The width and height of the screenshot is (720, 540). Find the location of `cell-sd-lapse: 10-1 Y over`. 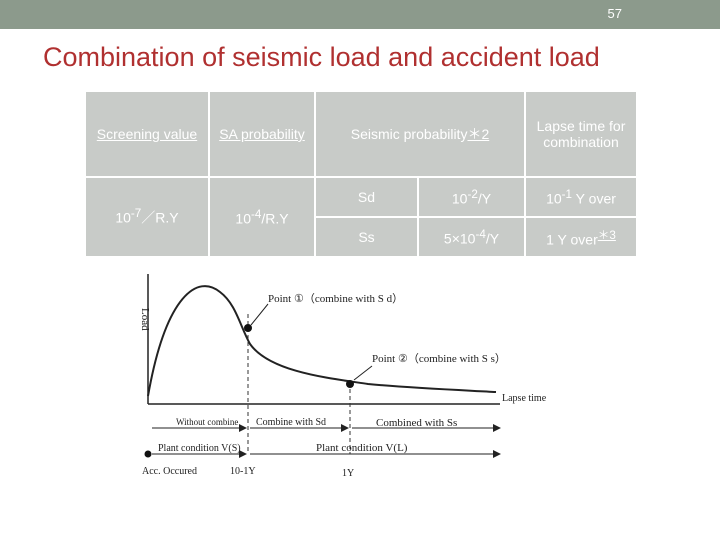

cell-sd-lapse: 10-1 Y over is located at coordinates (581, 197).